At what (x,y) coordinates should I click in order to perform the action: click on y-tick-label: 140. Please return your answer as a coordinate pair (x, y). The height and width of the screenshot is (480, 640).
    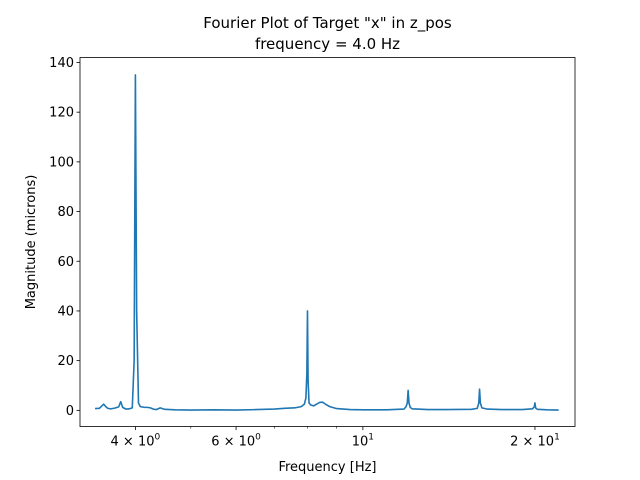
    Looking at the image, I should click on (61, 63).